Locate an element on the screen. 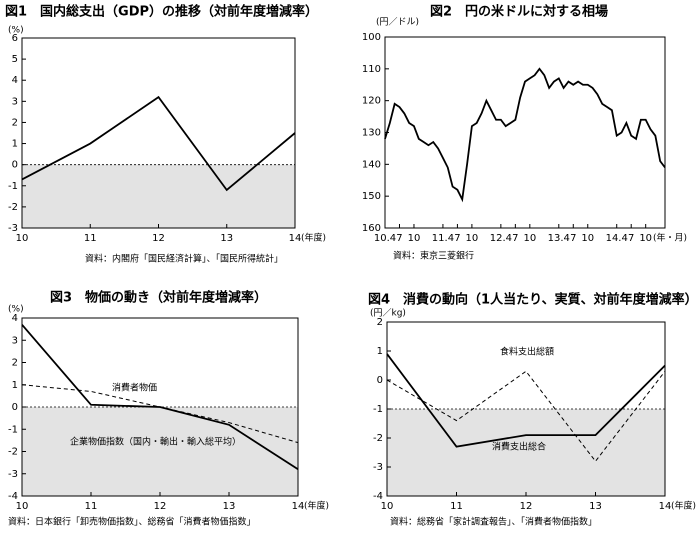 This screenshot has width=700, height=534. y-tick-label: 150 is located at coordinates (371, 196).